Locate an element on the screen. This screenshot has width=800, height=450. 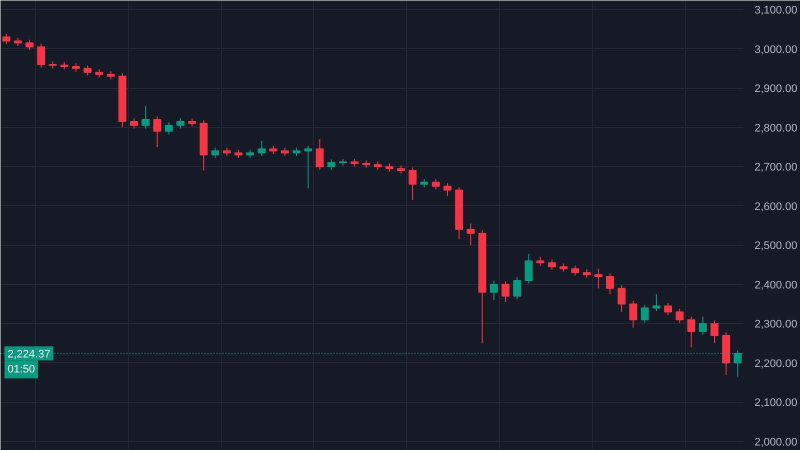
y-tick-label: 3,000.00 is located at coordinates (776, 50).